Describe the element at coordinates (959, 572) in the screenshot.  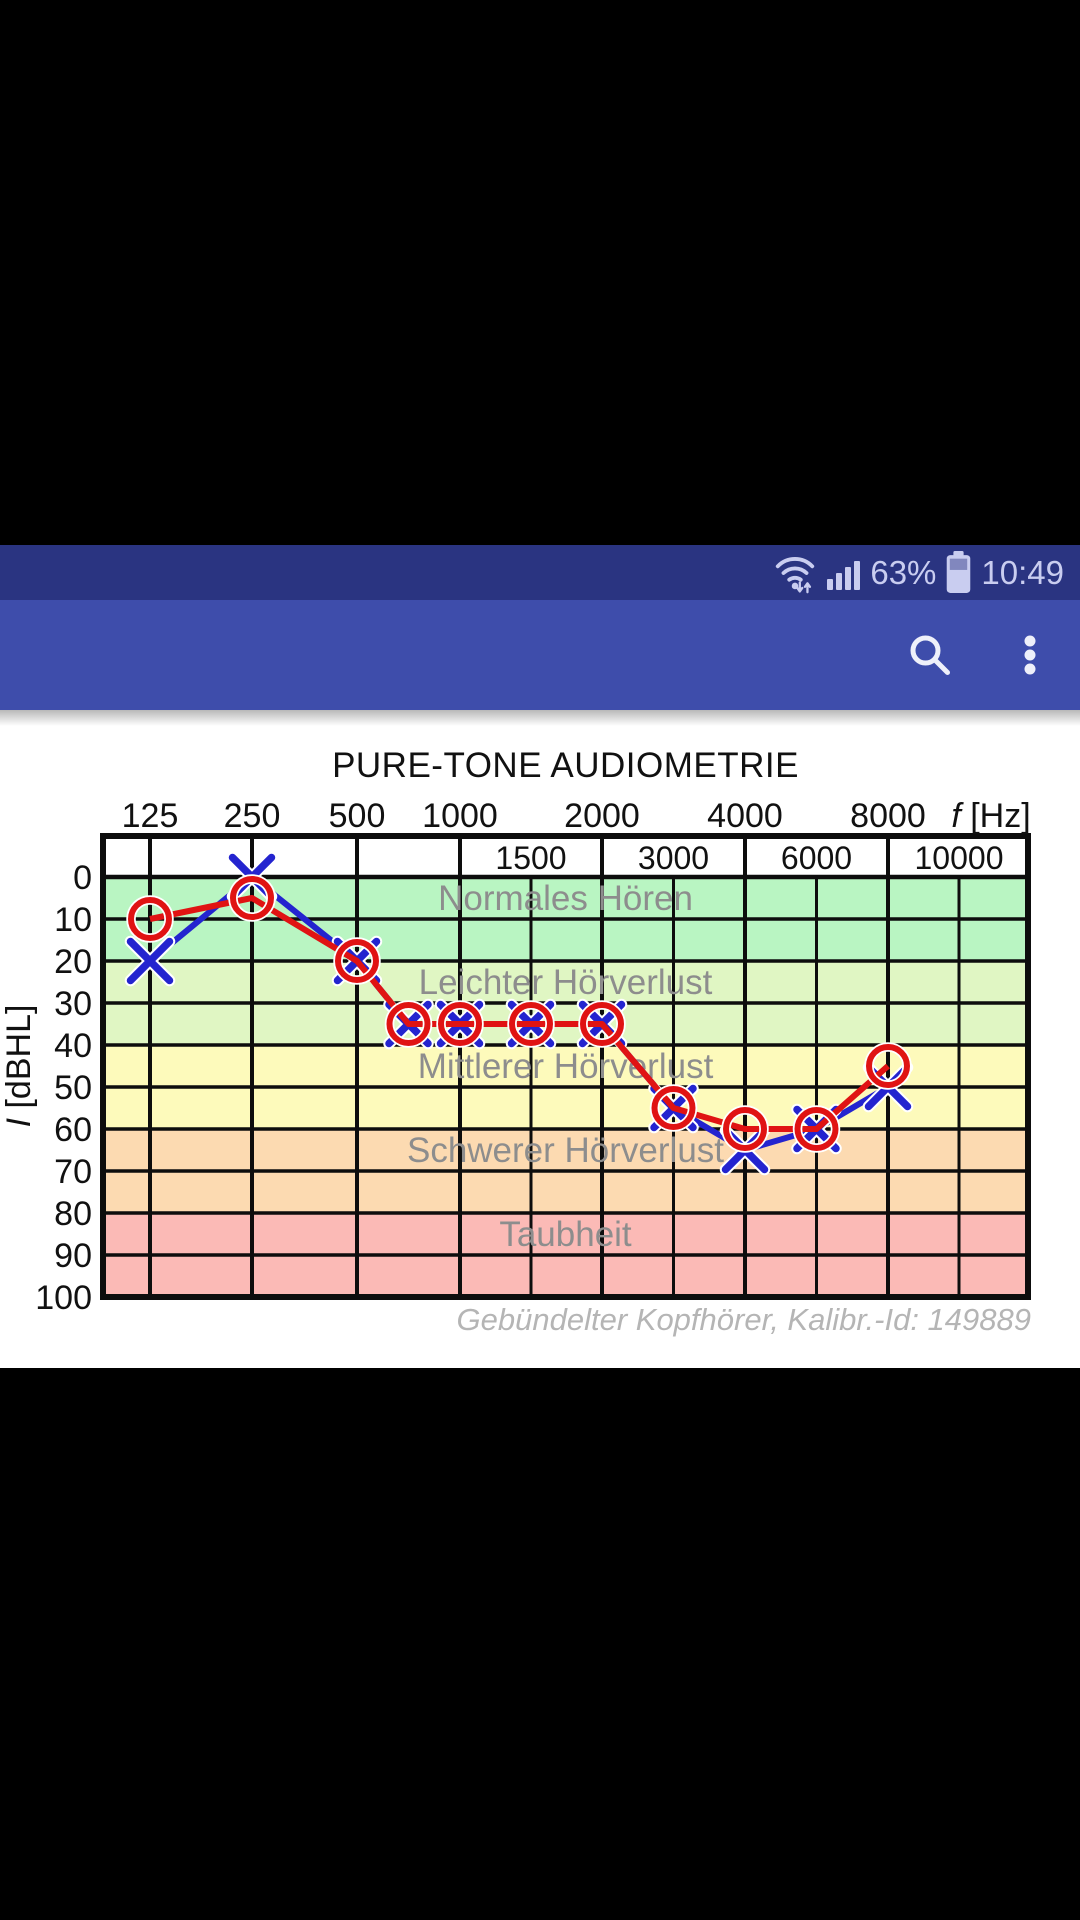
I see `battery-icon` at that location.